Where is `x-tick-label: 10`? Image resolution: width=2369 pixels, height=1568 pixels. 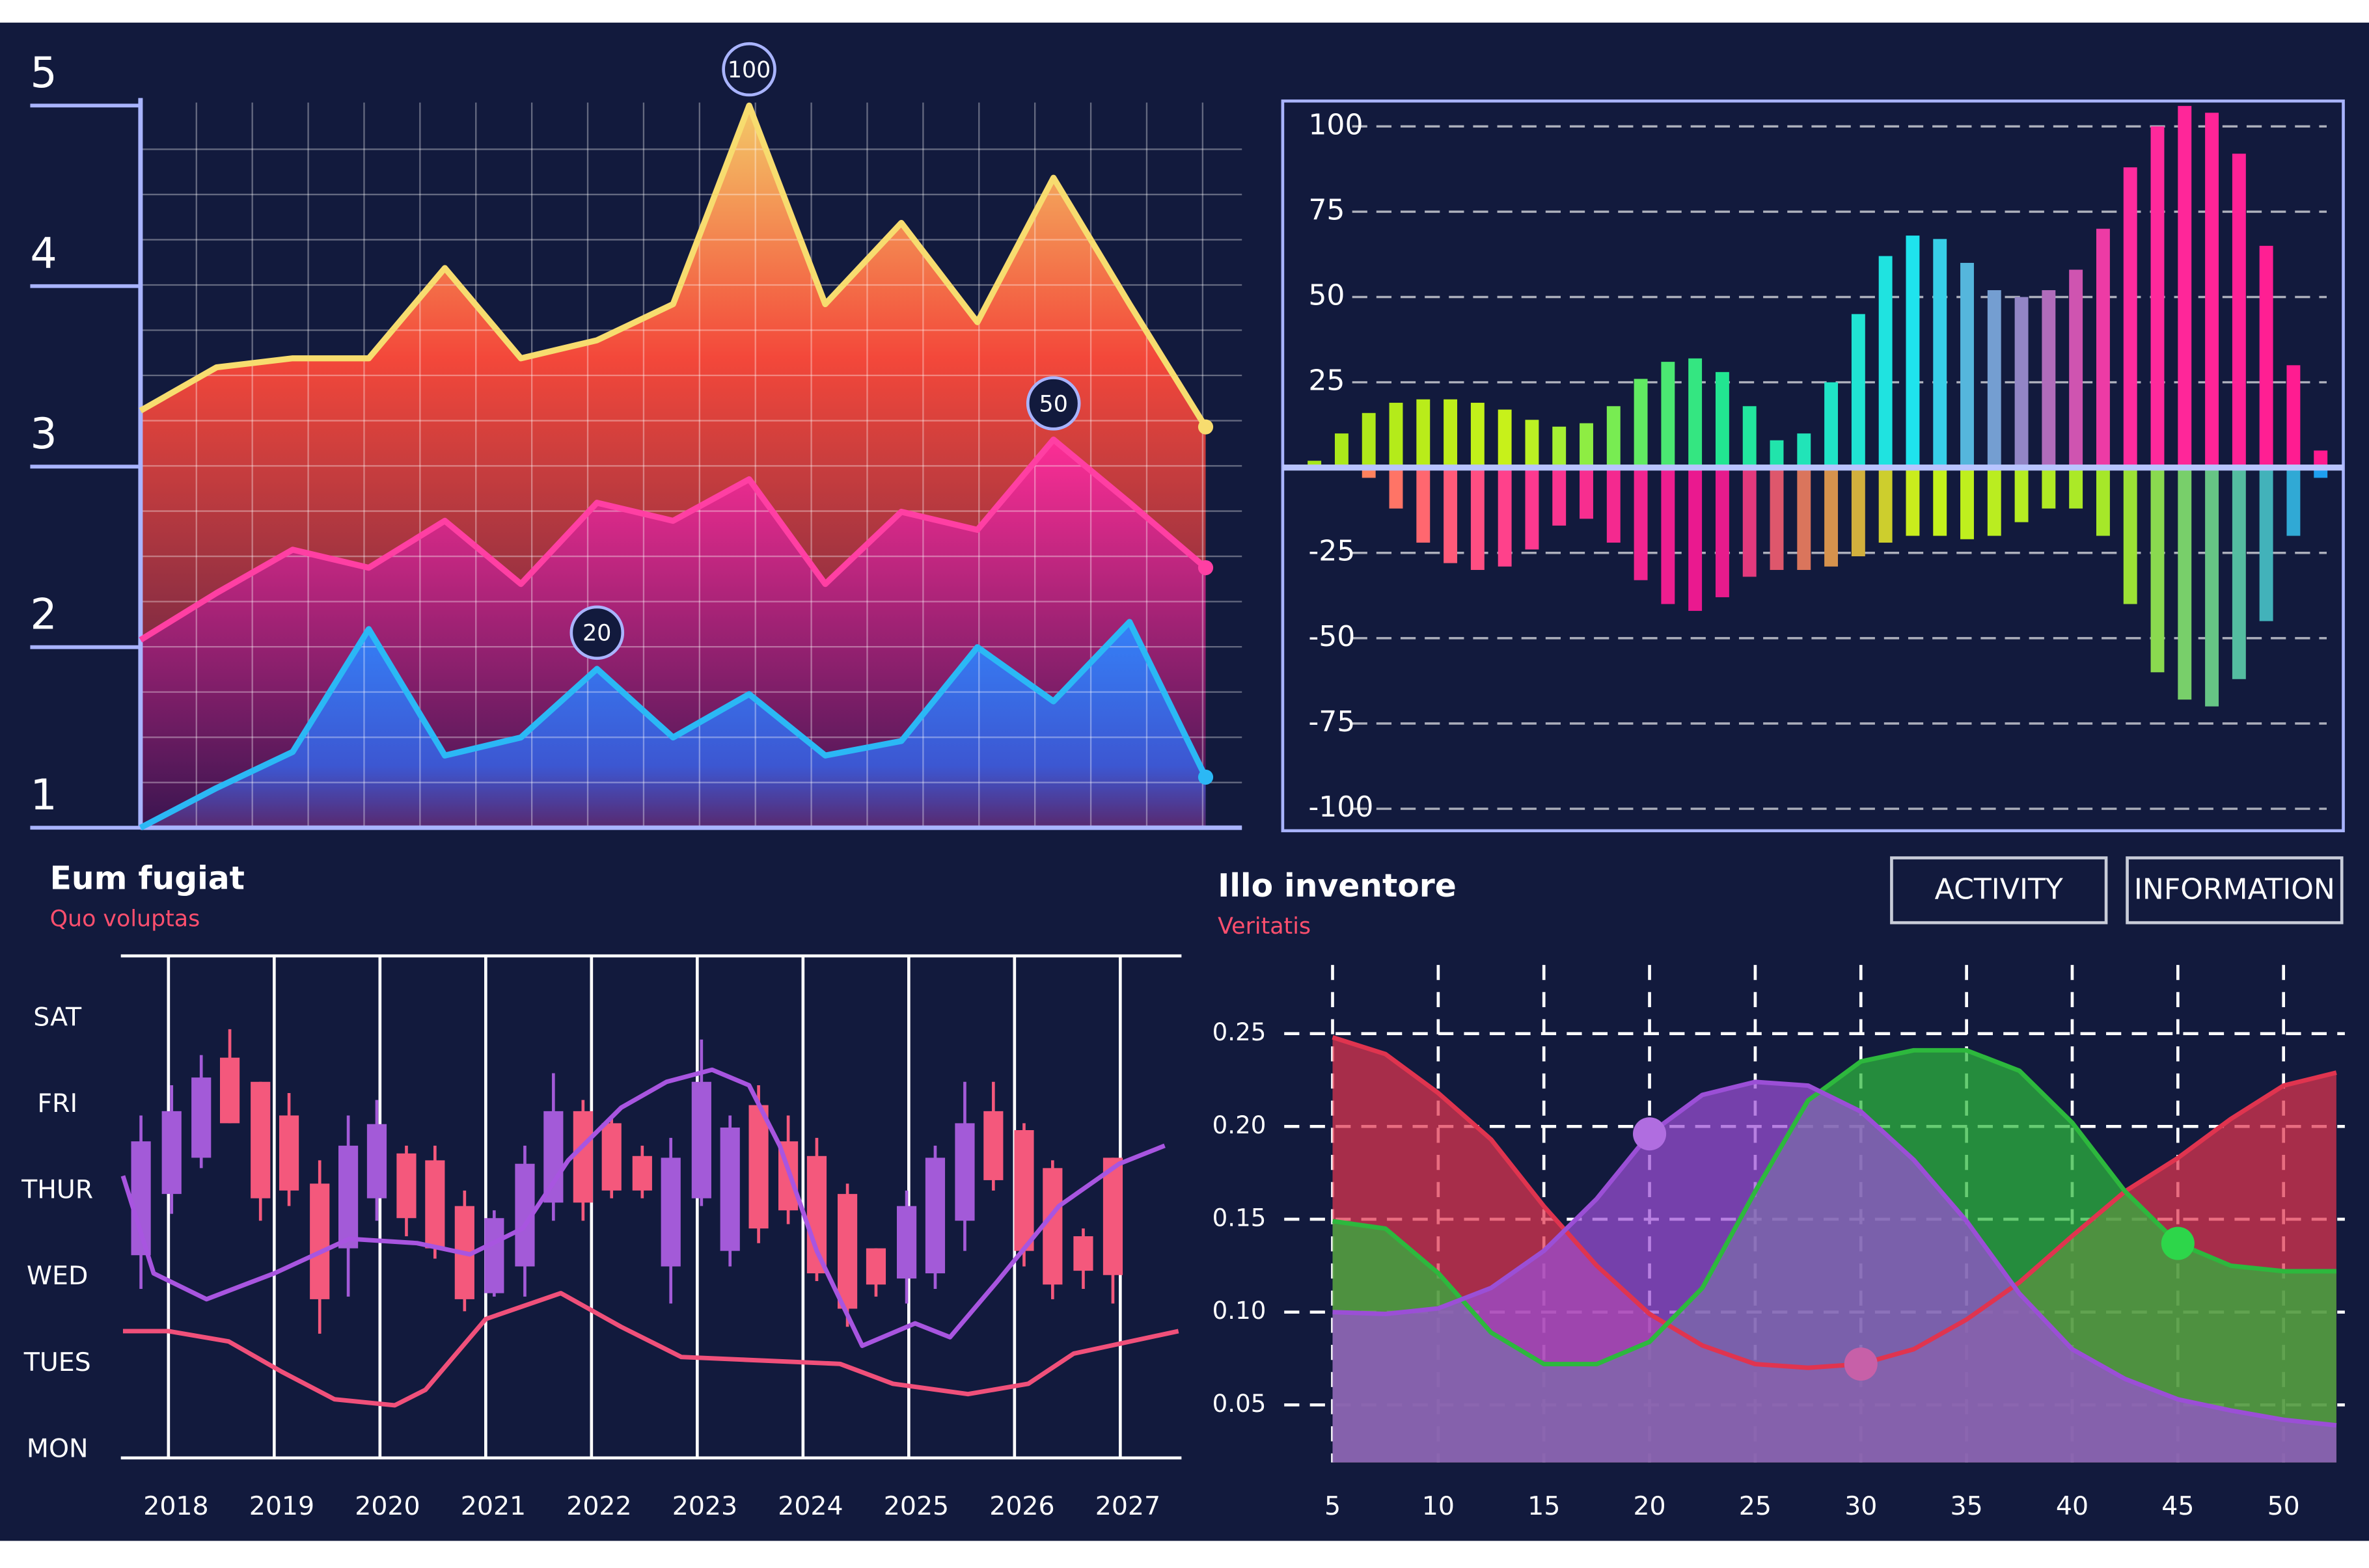
x-tick-label: 10 is located at coordinates (1438, 1506).